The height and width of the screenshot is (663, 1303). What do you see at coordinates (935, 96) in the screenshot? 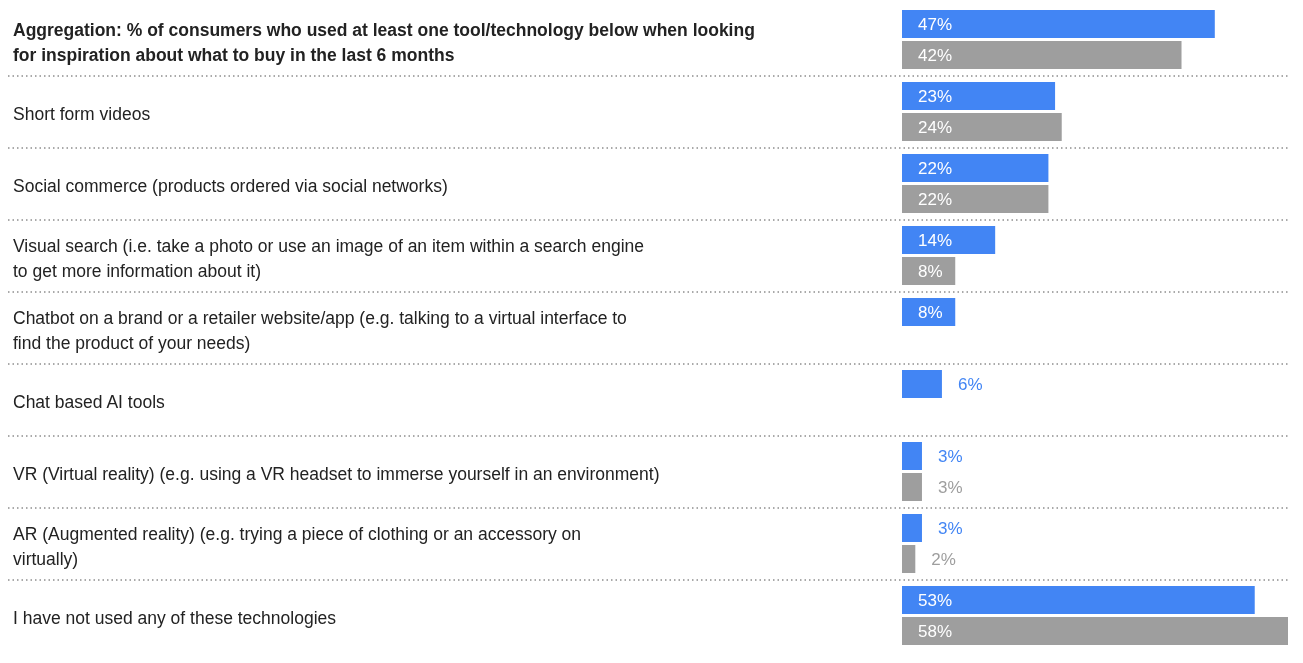
I see `data-label: 23%` at bounding box center [935, 96].